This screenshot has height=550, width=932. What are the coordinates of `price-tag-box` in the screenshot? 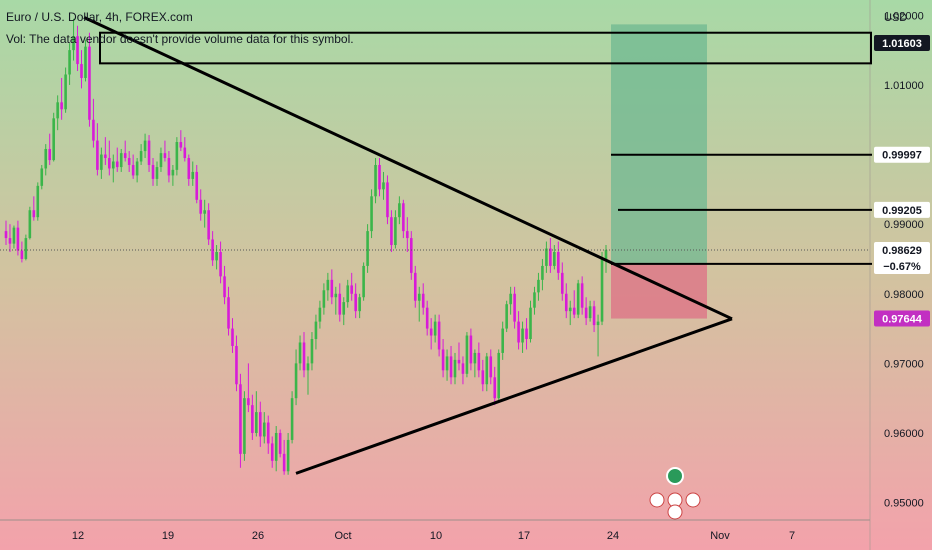 It's located at (902, 318).